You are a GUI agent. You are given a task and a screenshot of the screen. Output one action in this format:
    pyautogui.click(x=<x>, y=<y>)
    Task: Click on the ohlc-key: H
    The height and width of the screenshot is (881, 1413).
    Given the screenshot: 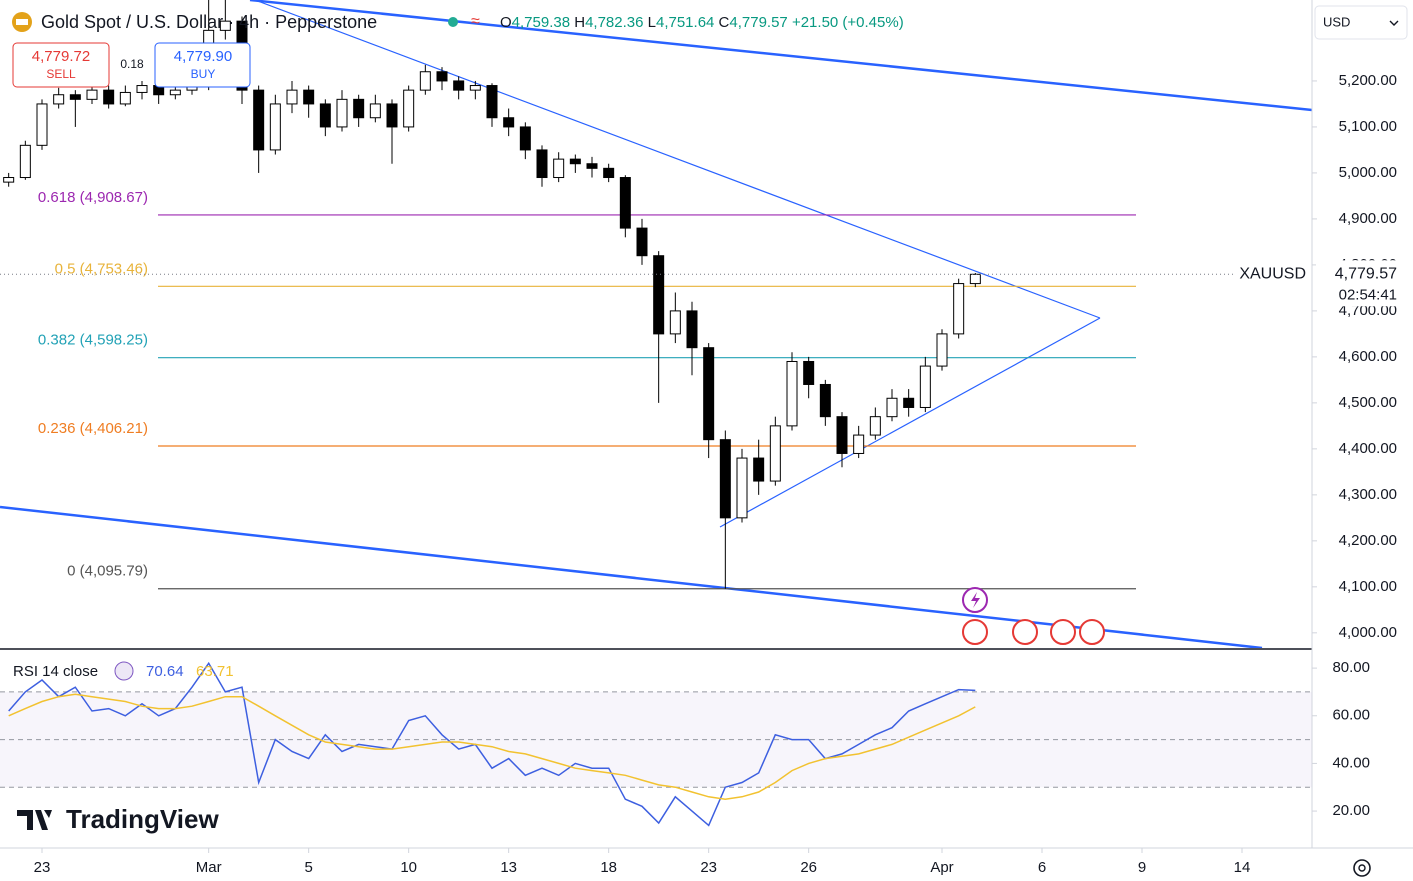 What is the action you would take?
    pyautogui.click(x=579, y=22)
    